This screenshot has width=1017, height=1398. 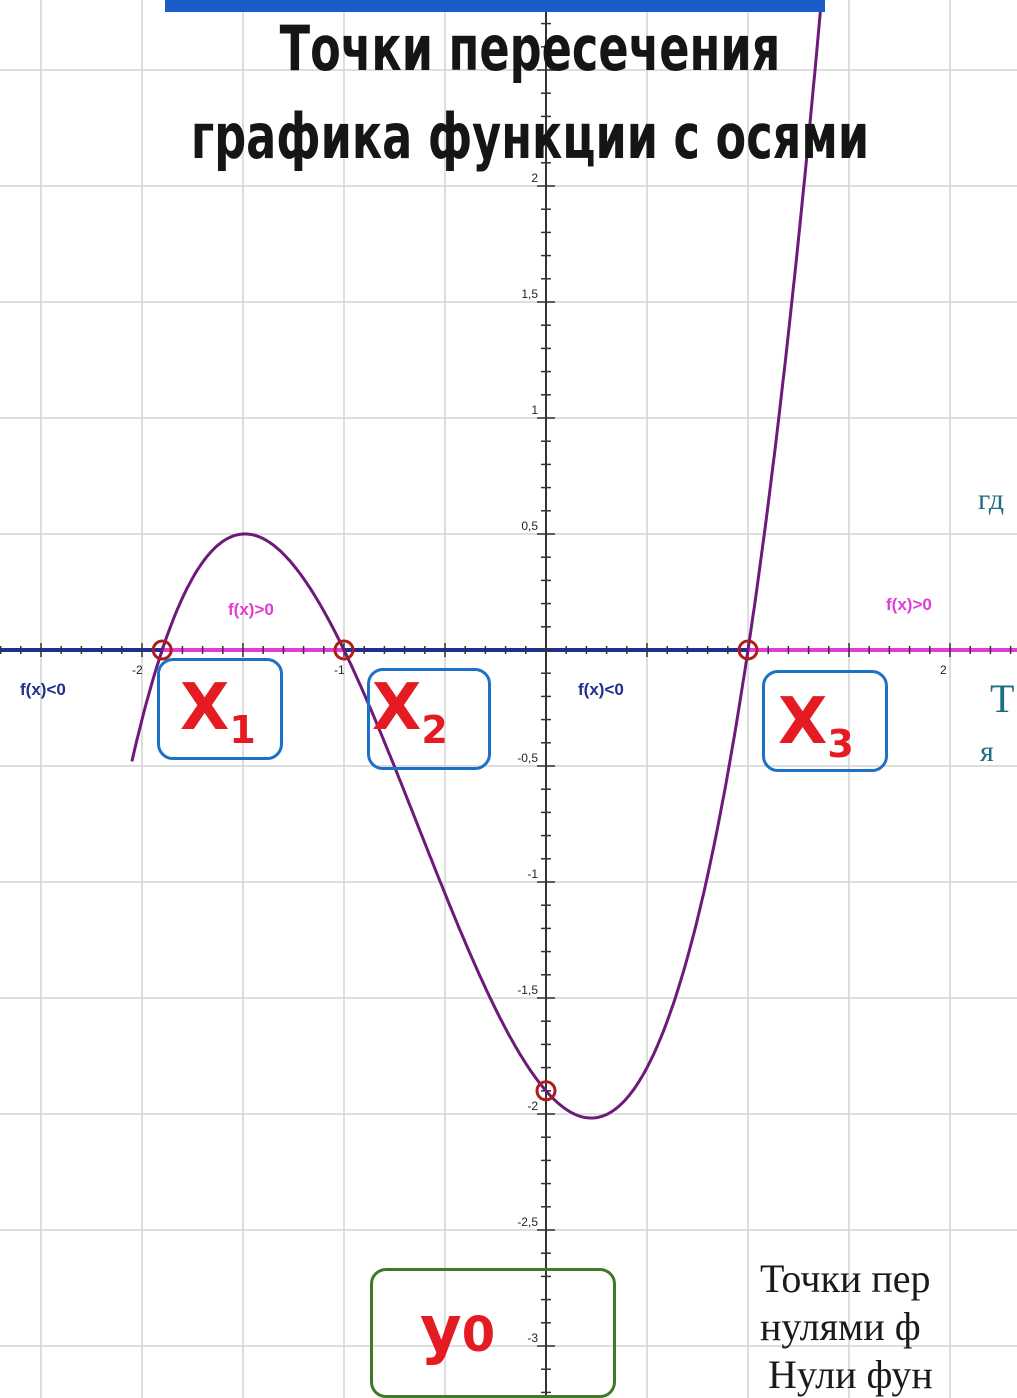 What do you see at coordinates (850, 1374) in the screenshot?
I see `side-text-bottom-3: Нули фун` at bounding box center [850, 1374].